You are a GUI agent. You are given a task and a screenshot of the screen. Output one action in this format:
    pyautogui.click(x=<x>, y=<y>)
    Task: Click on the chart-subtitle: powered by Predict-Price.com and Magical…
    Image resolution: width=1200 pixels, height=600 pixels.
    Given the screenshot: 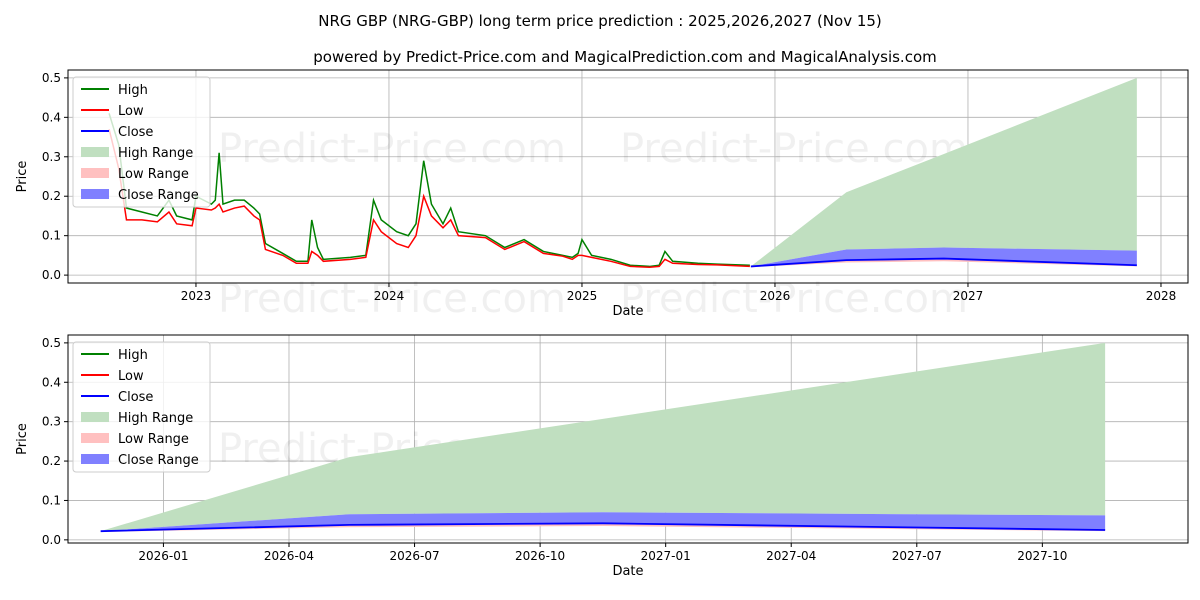 What is the action you would take?
    pyautogui.click(x=625, y=57)
    